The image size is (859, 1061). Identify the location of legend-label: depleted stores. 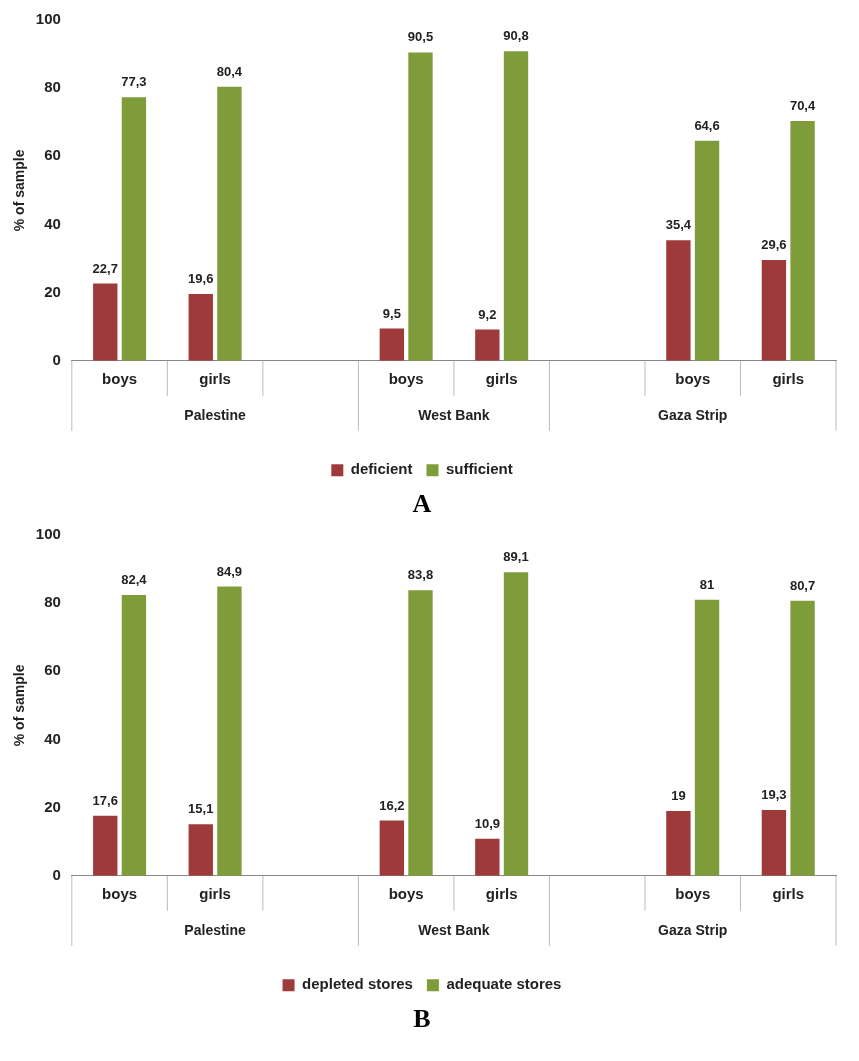
(357, 984).